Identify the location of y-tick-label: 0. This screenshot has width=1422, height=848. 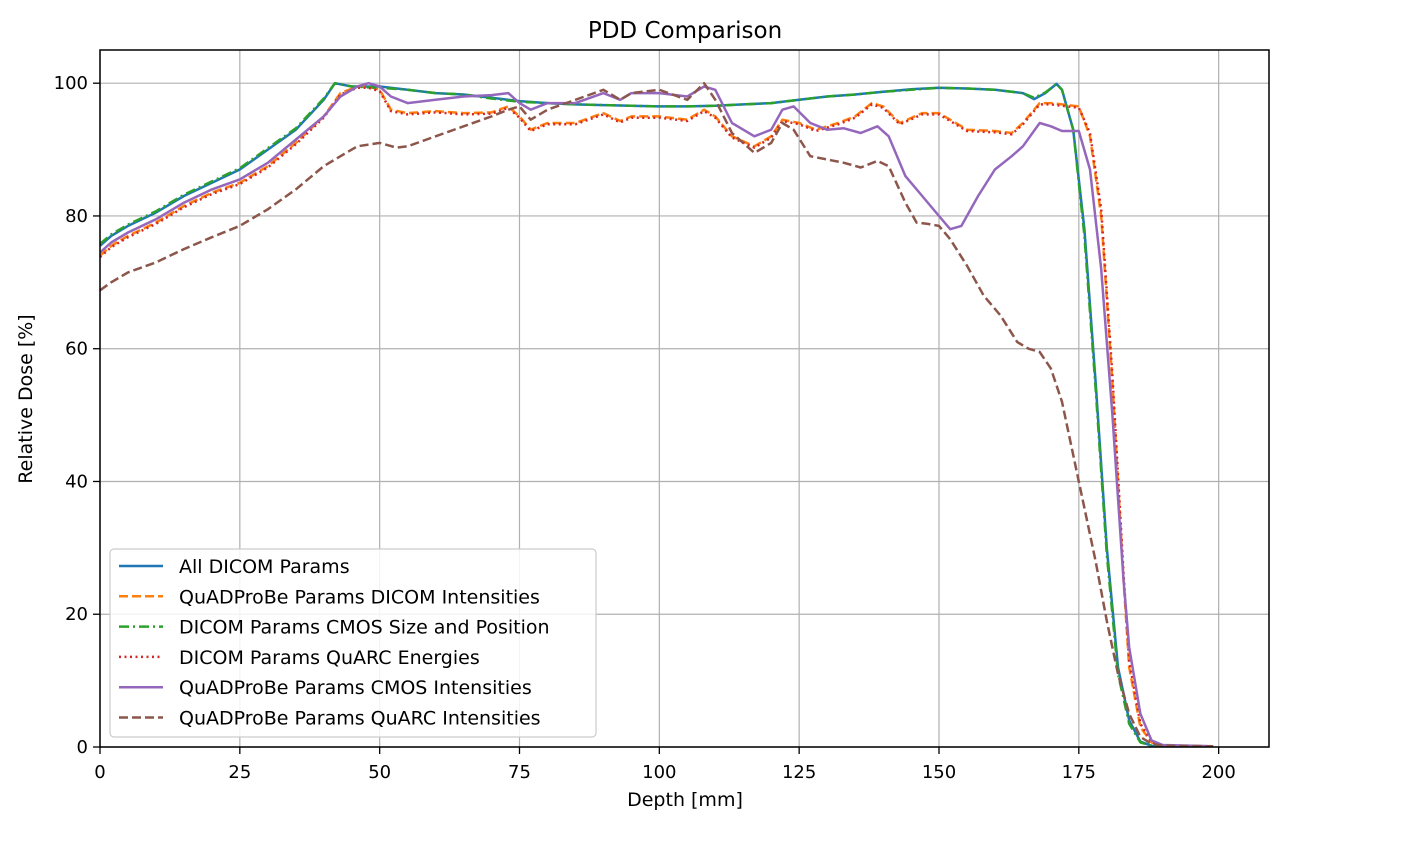
(82, 747).